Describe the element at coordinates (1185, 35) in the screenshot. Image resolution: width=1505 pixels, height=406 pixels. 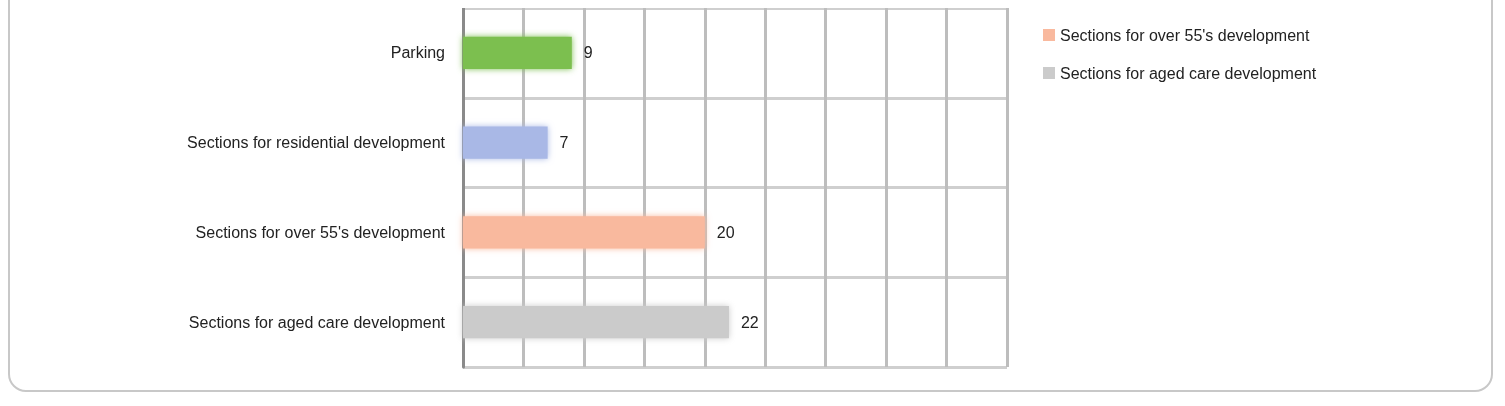
I see `legend-label: Sections for over 55's development` at that location.